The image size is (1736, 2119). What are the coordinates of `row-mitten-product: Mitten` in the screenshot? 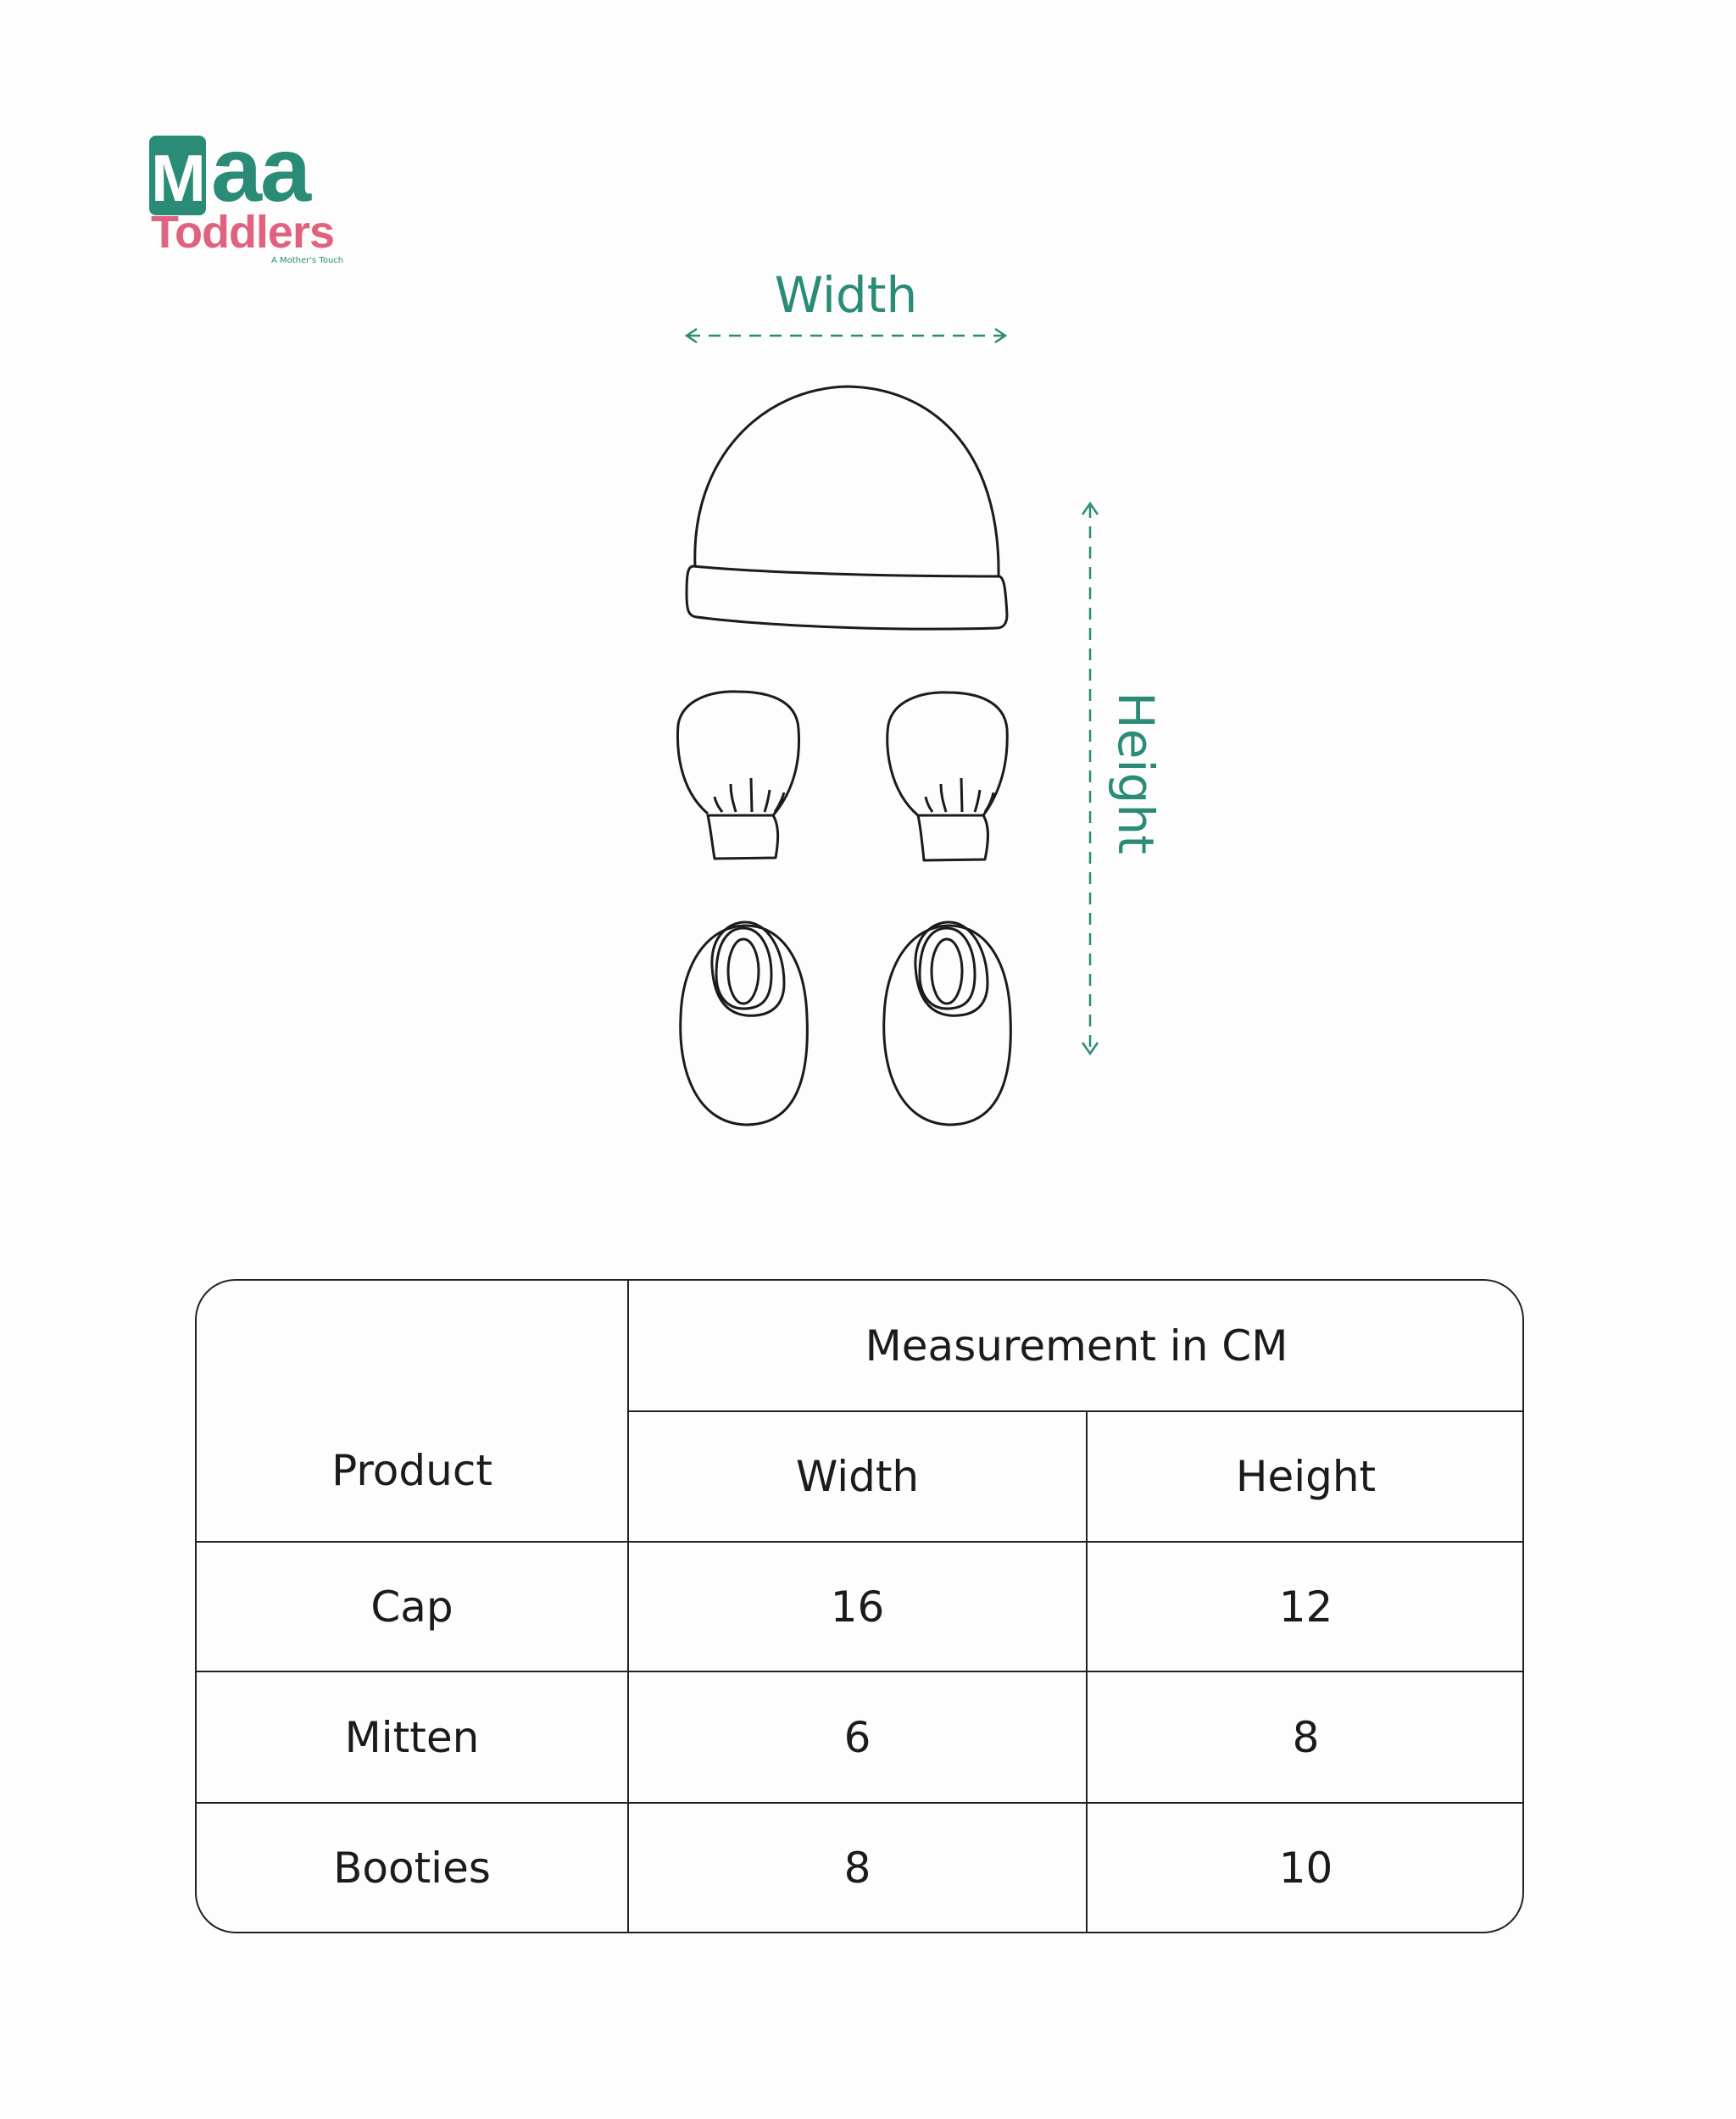 It's located at (412, 1737).